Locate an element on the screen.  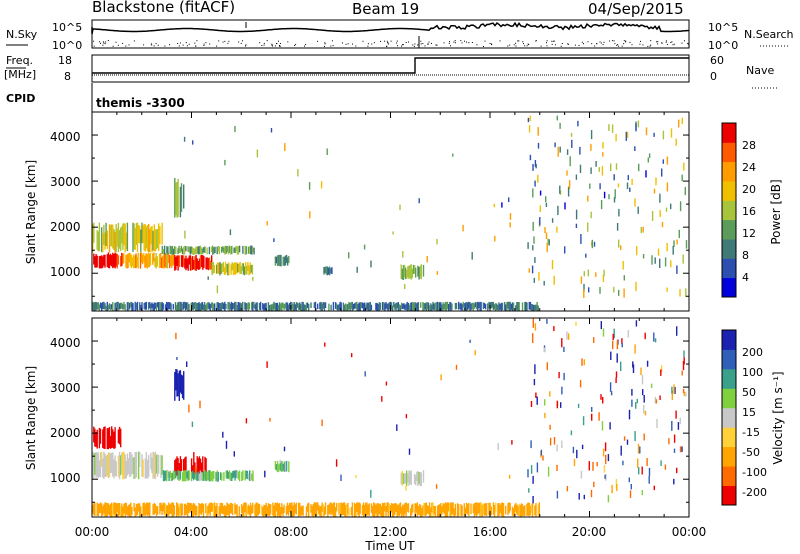
power-cb-label: Power [dB] is located at coordinates (776, 211).